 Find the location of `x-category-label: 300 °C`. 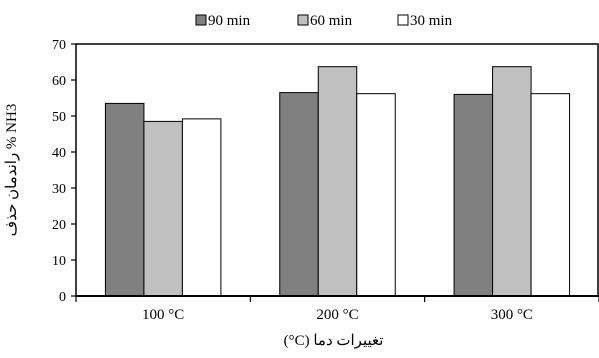

x-category-label: 300 °C is located at coordinates (512, 315).